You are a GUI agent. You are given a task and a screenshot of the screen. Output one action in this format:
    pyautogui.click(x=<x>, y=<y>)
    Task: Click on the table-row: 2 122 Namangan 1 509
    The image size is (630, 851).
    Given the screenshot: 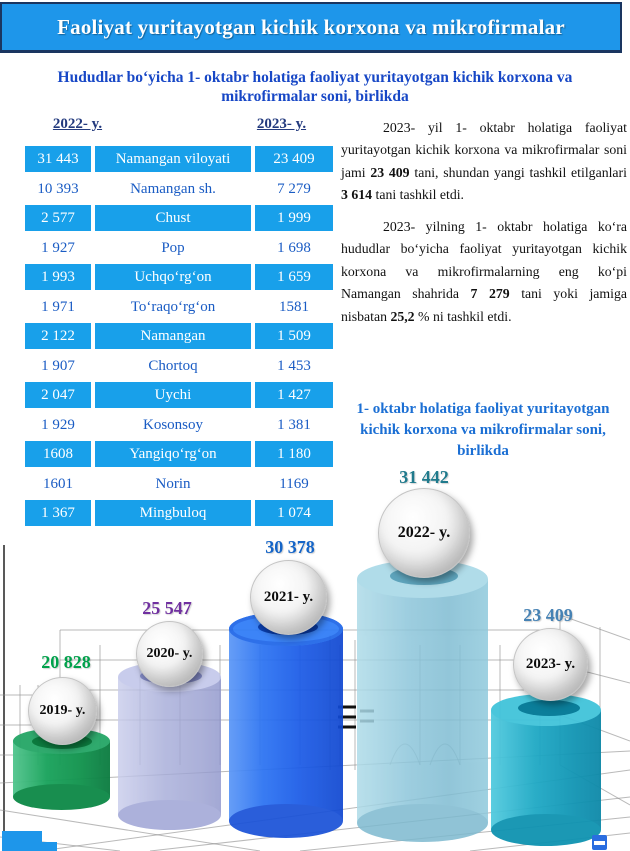 What is the action you would take?
    pyautogui.click(x=179, y=336)
    